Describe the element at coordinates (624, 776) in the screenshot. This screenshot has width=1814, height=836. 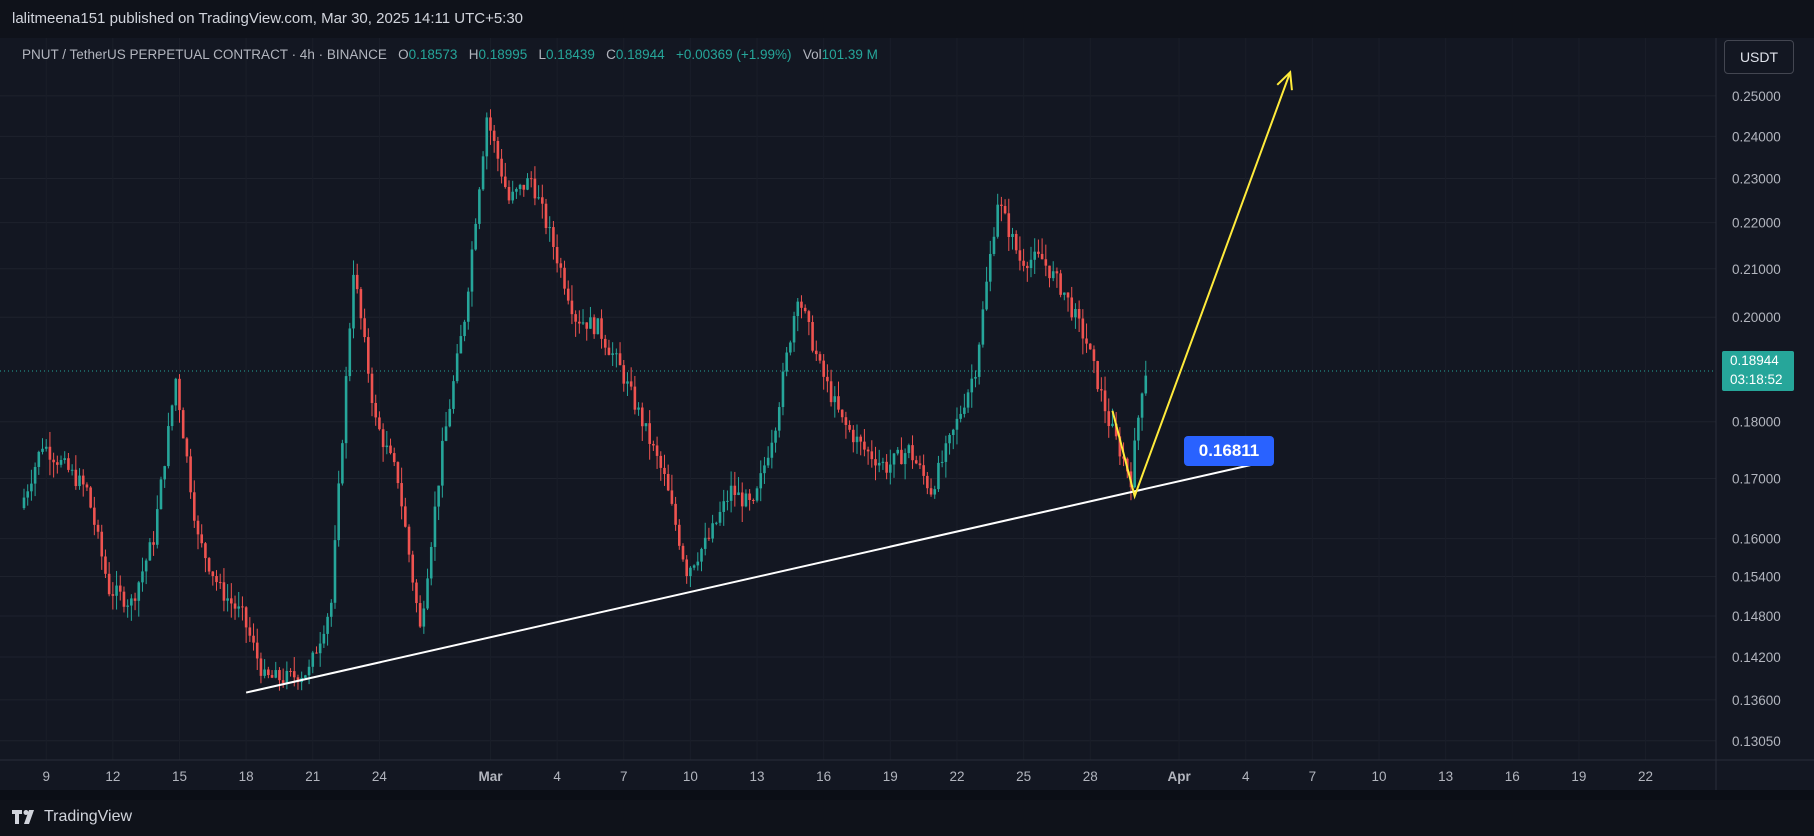
I see `time-tick-label: 7` at that location.